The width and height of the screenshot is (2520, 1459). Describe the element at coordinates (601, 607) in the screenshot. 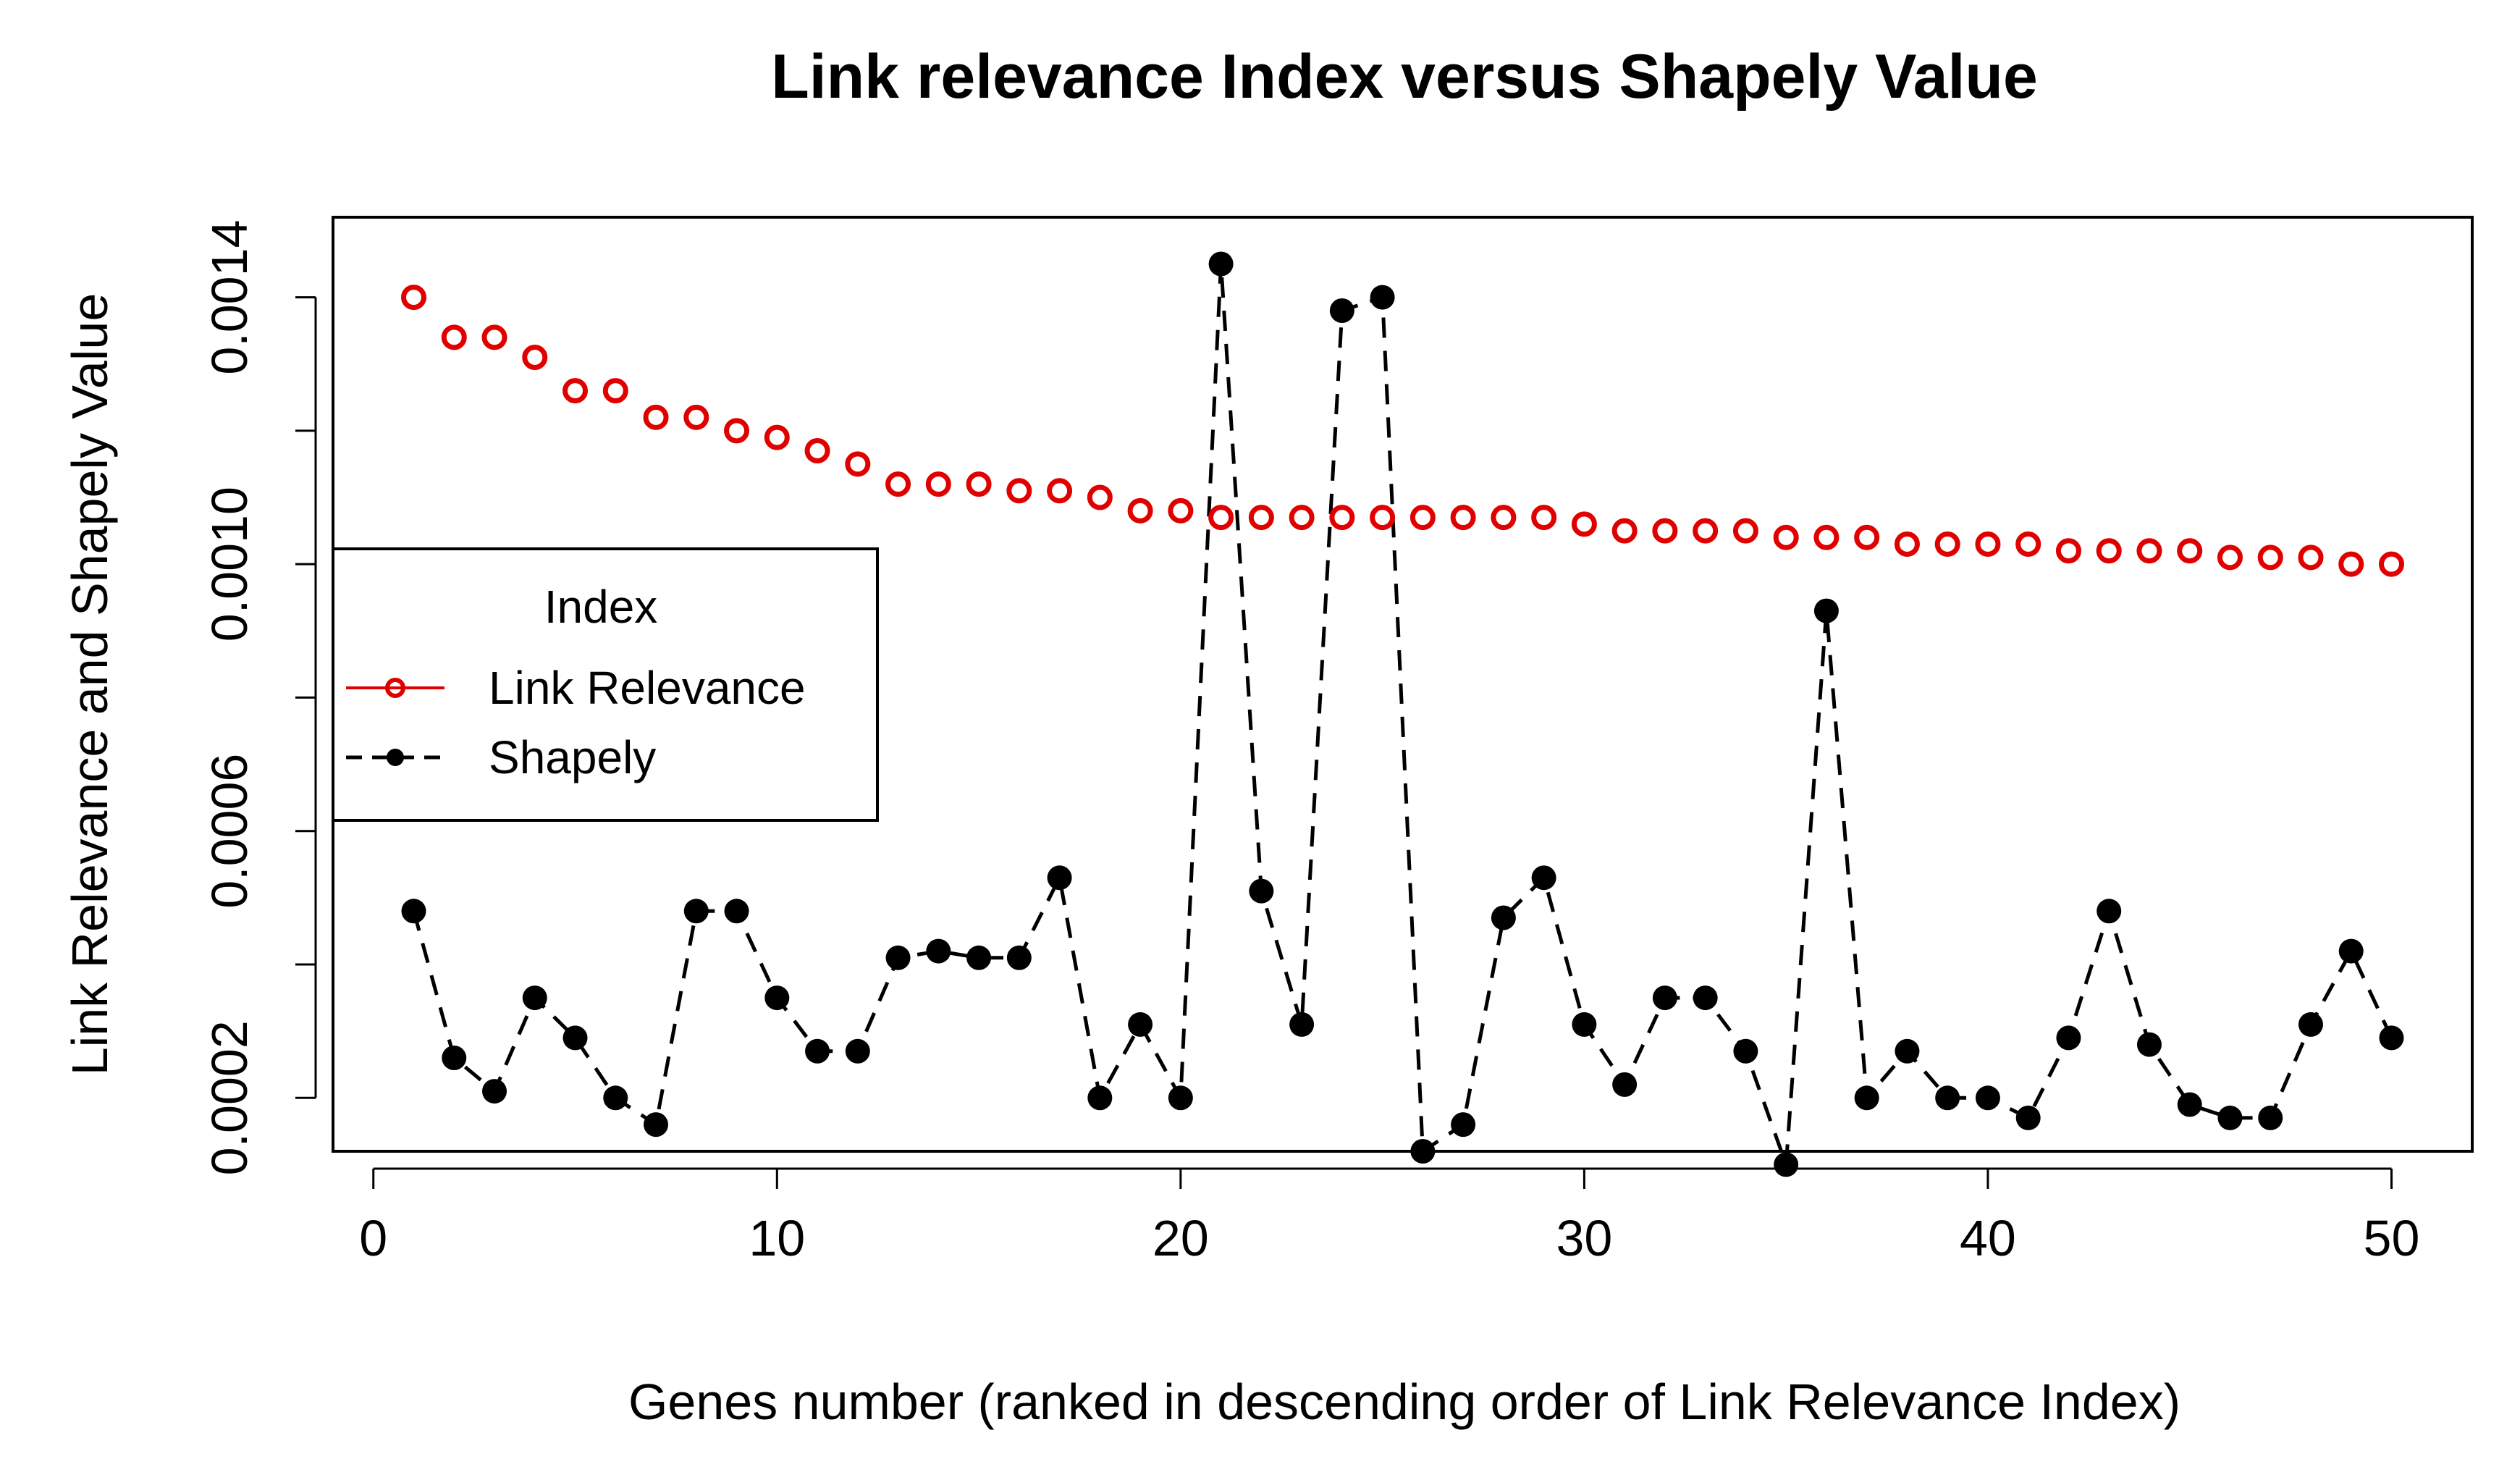

I see `legend-title: Index` at that location.